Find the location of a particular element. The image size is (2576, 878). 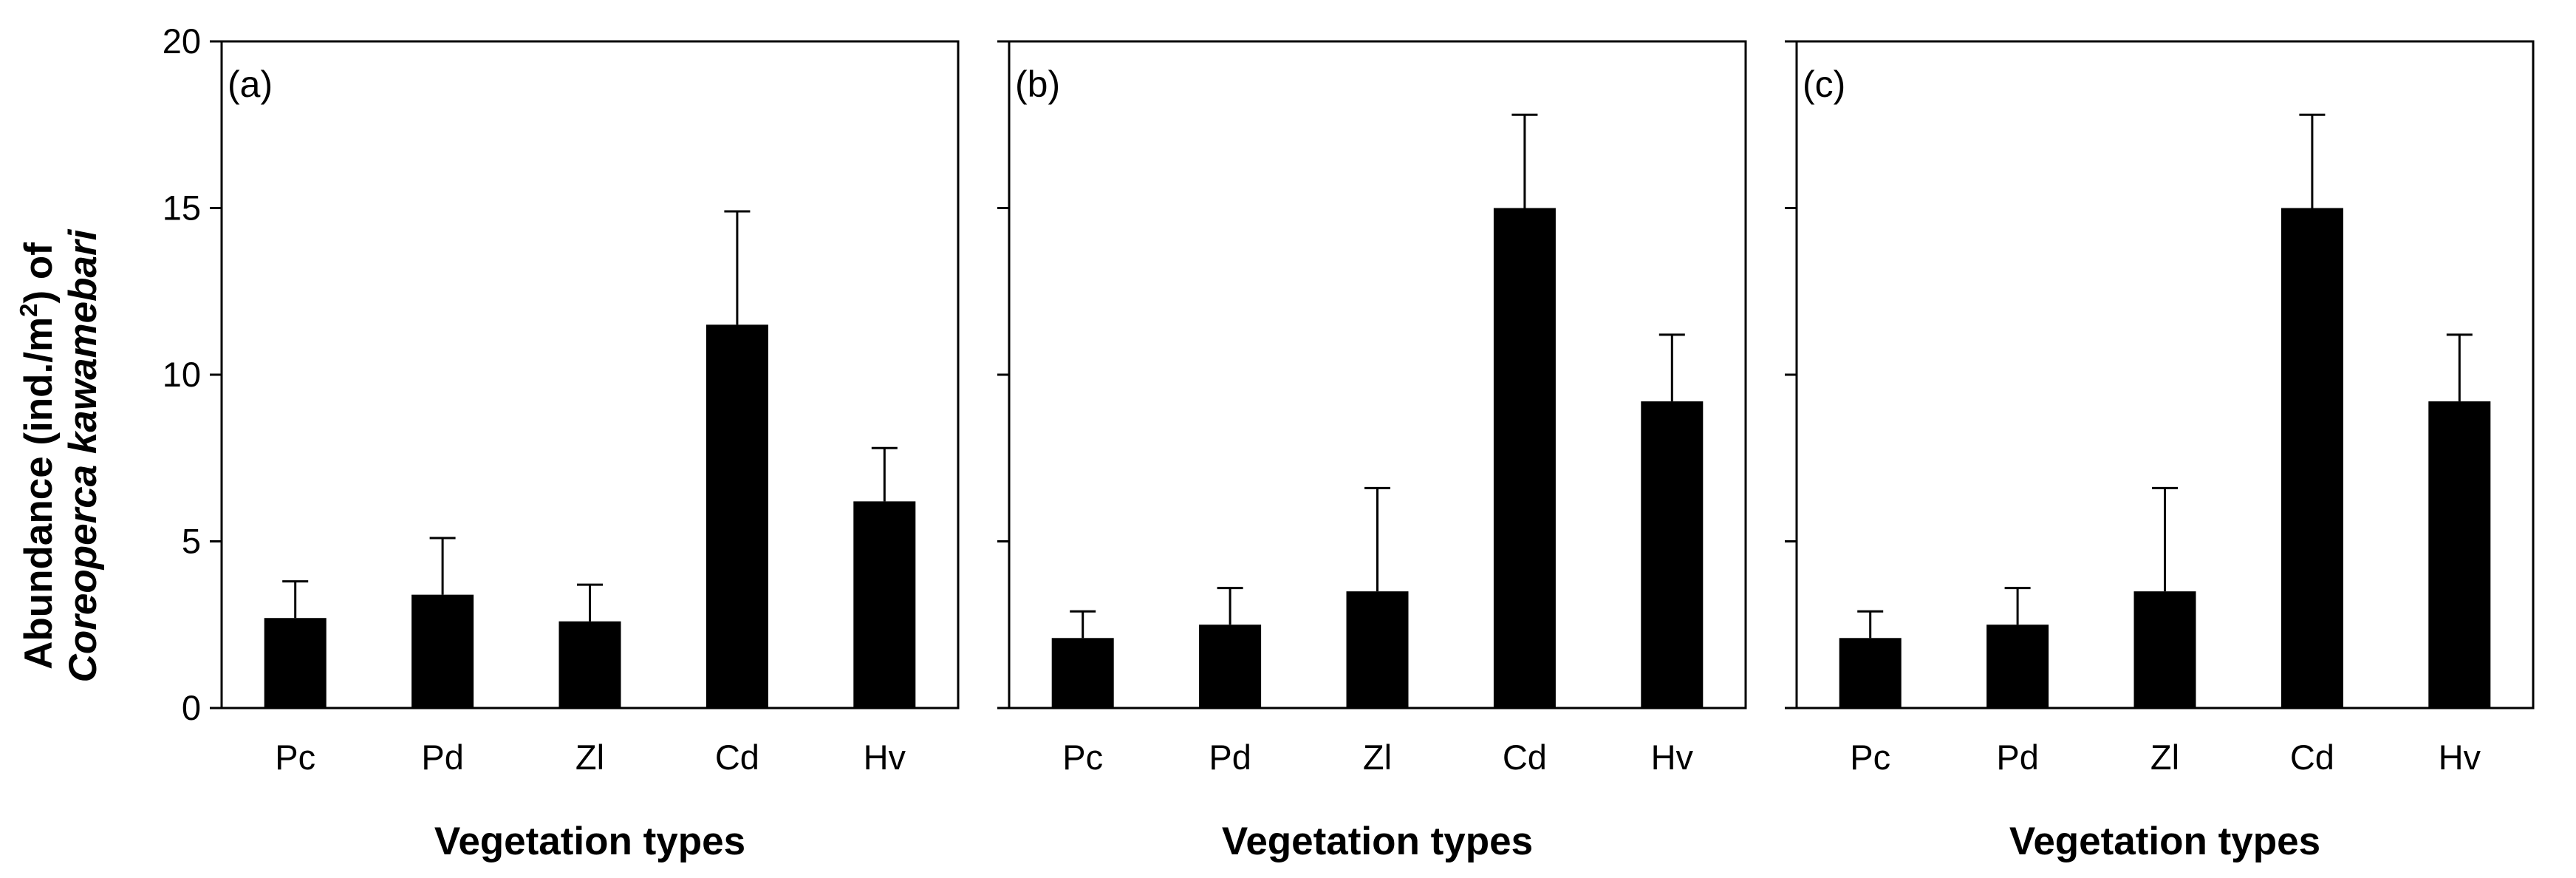

y-tick-label: 15 is located at coordinates (182, 208).